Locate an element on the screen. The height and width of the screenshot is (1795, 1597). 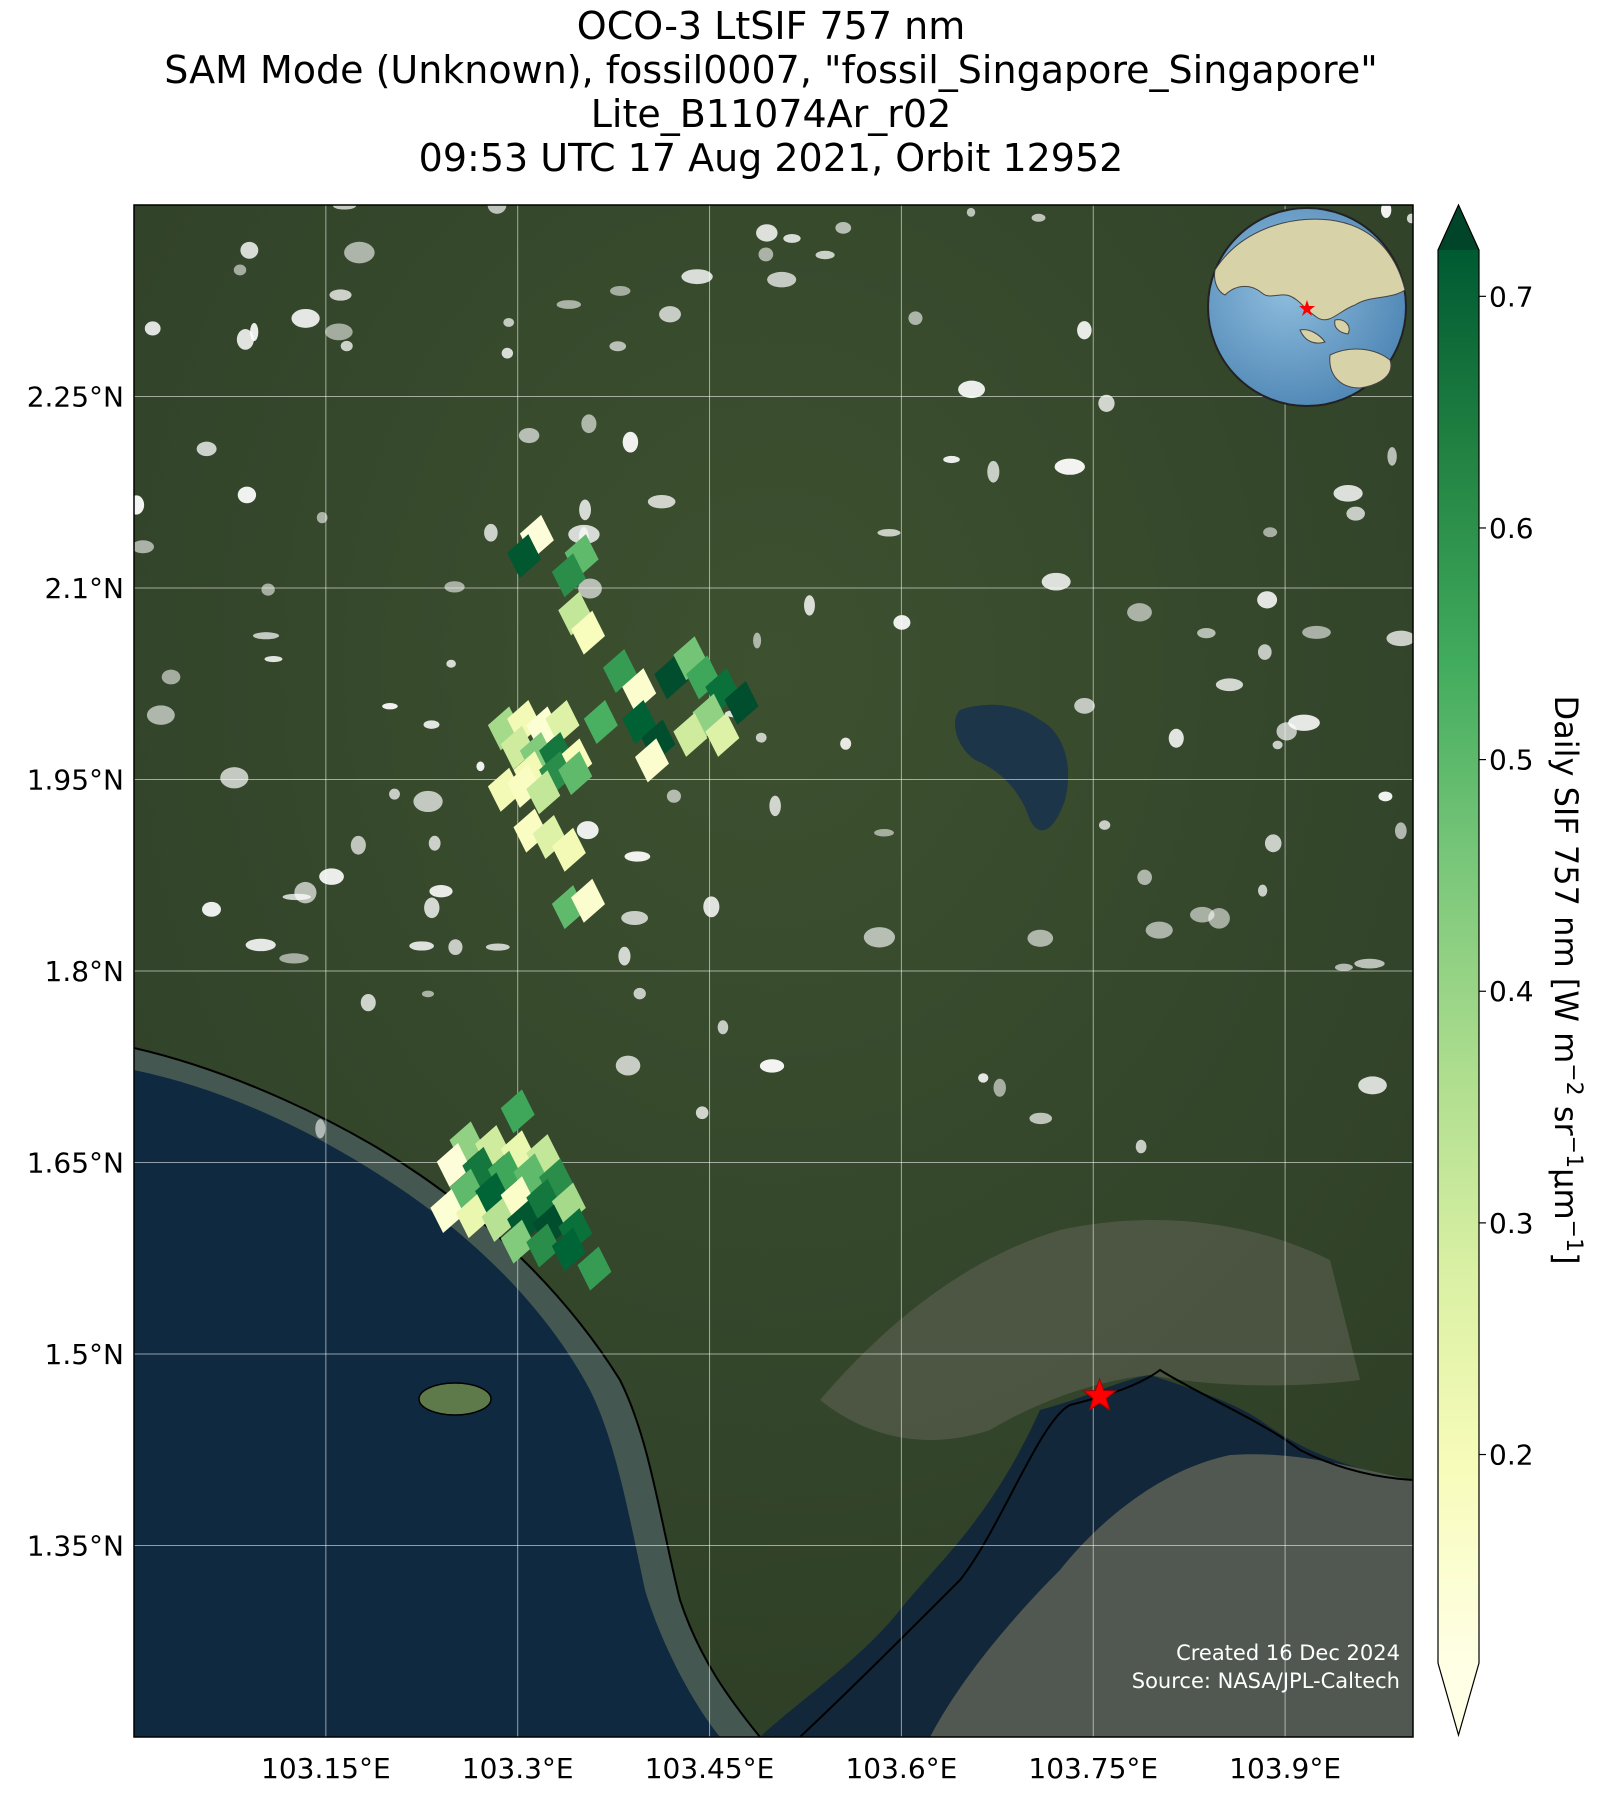
colorbar-tick-label: 0.5 is located at coordinates (1511, 760).